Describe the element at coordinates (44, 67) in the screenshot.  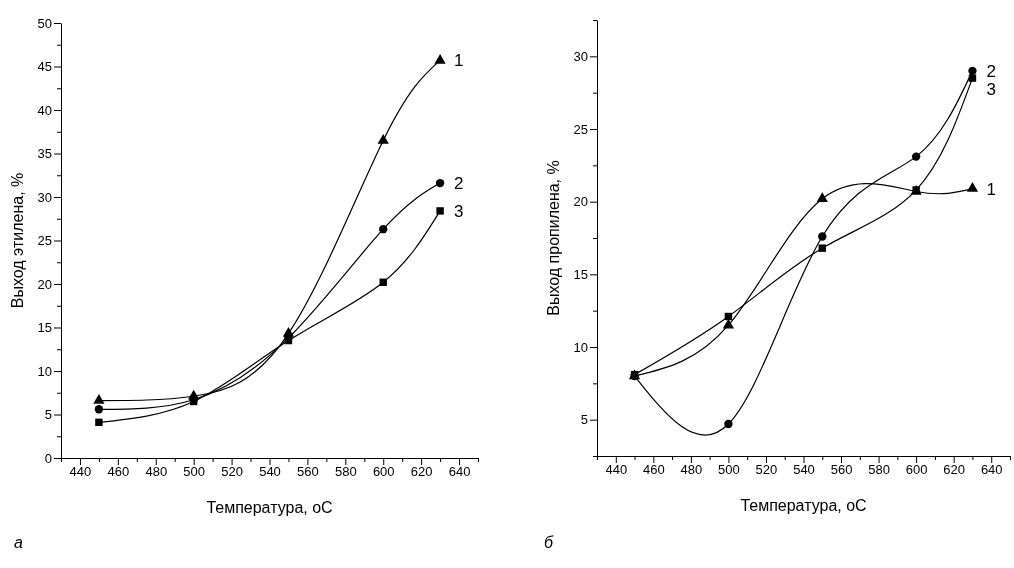
I see `y-tick-label: 45` at that location.